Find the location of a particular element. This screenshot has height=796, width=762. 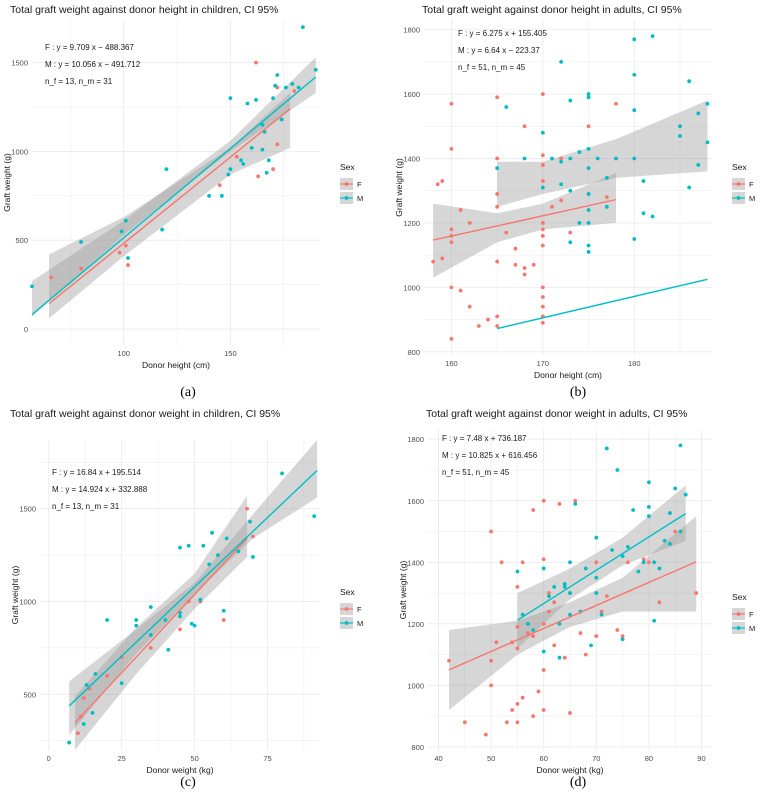

y-tick-label: 1500 is located at coordinates (19, 63).